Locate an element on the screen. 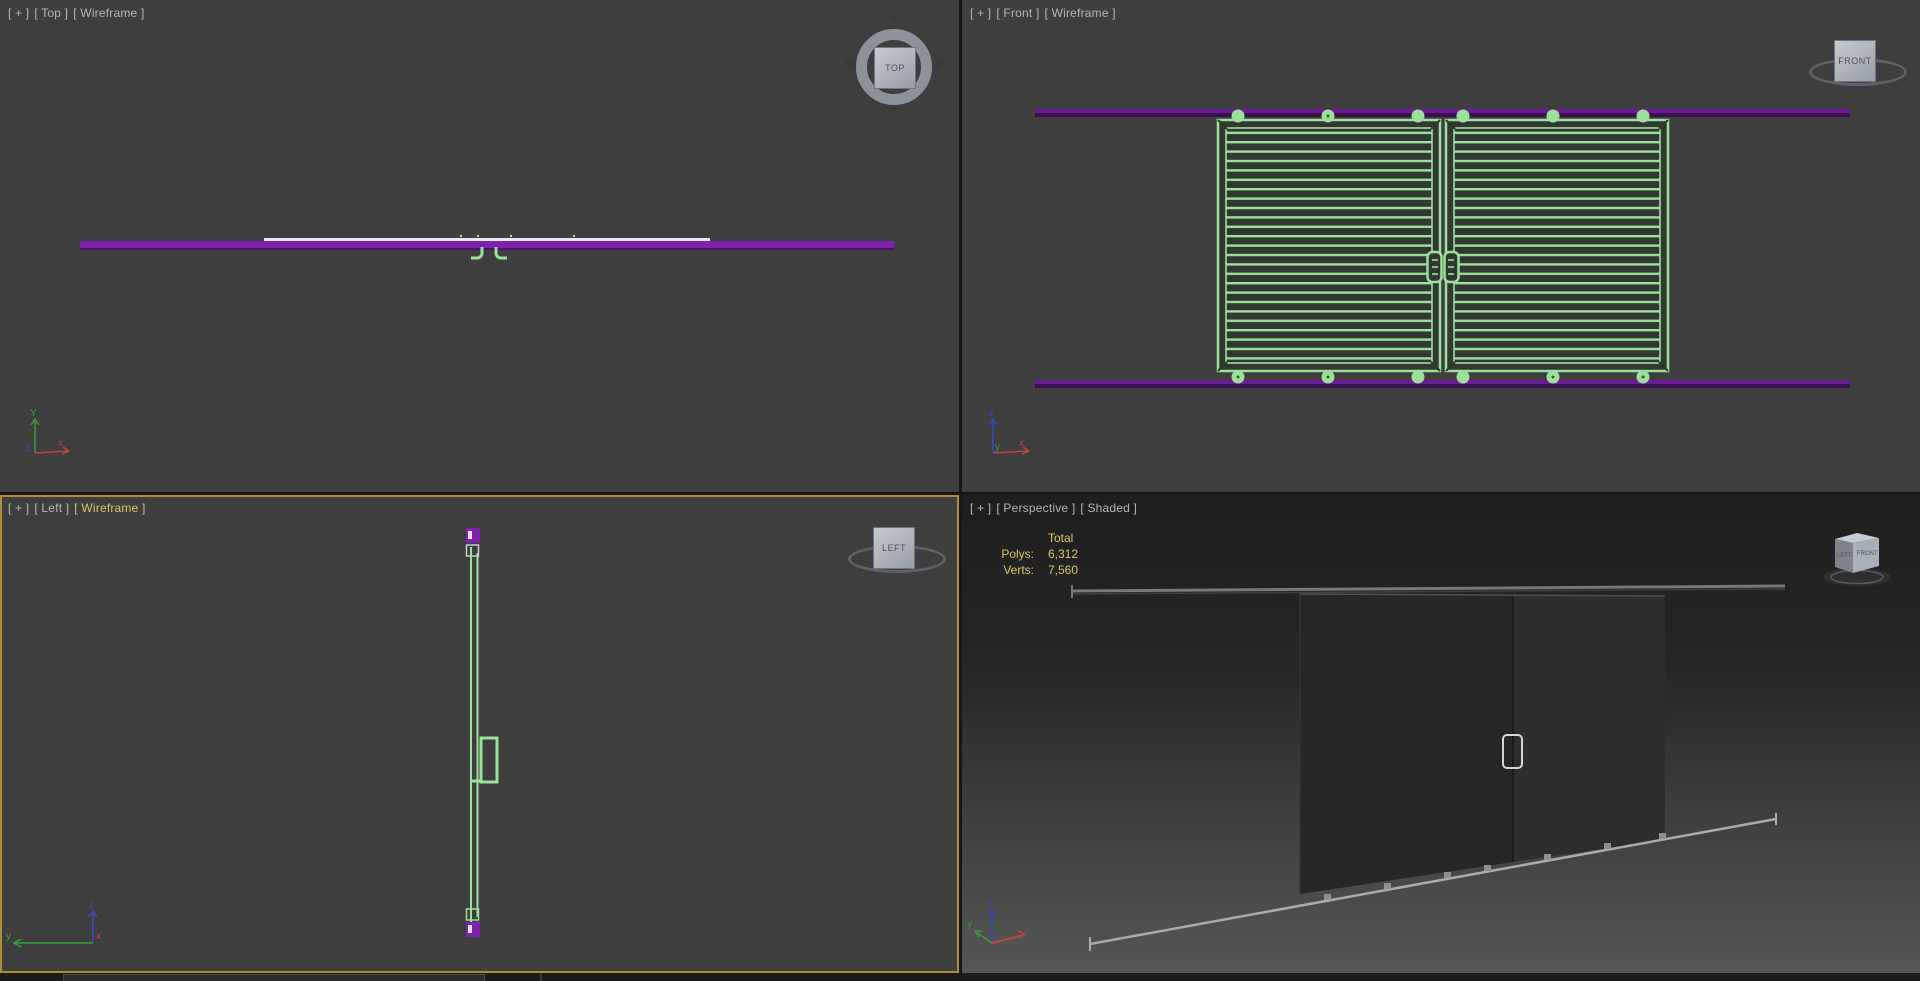 This screenshot has height=981, width=1920. compass-north: N is located at coordinates (894, 19).